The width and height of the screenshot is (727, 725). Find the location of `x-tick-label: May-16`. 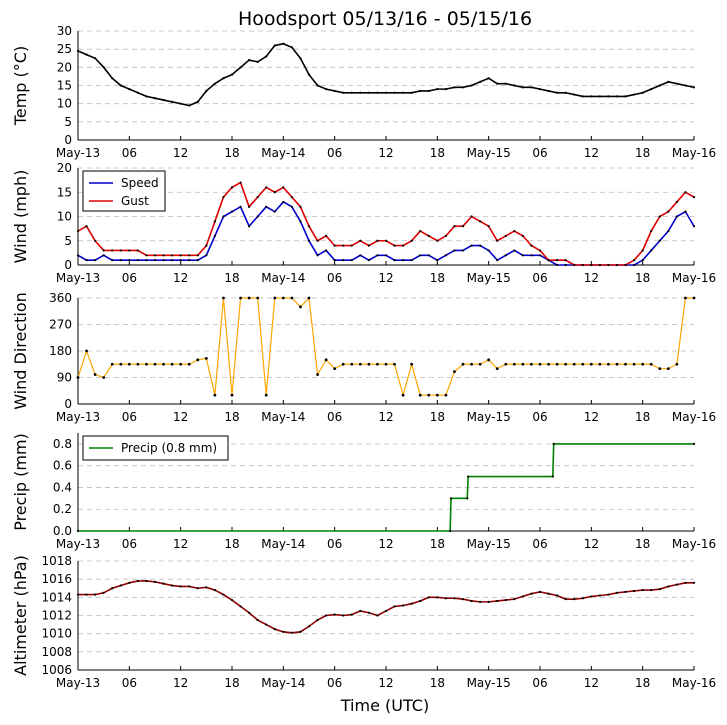

x-tick-label: May-16 is located at coordinates (694, 683).